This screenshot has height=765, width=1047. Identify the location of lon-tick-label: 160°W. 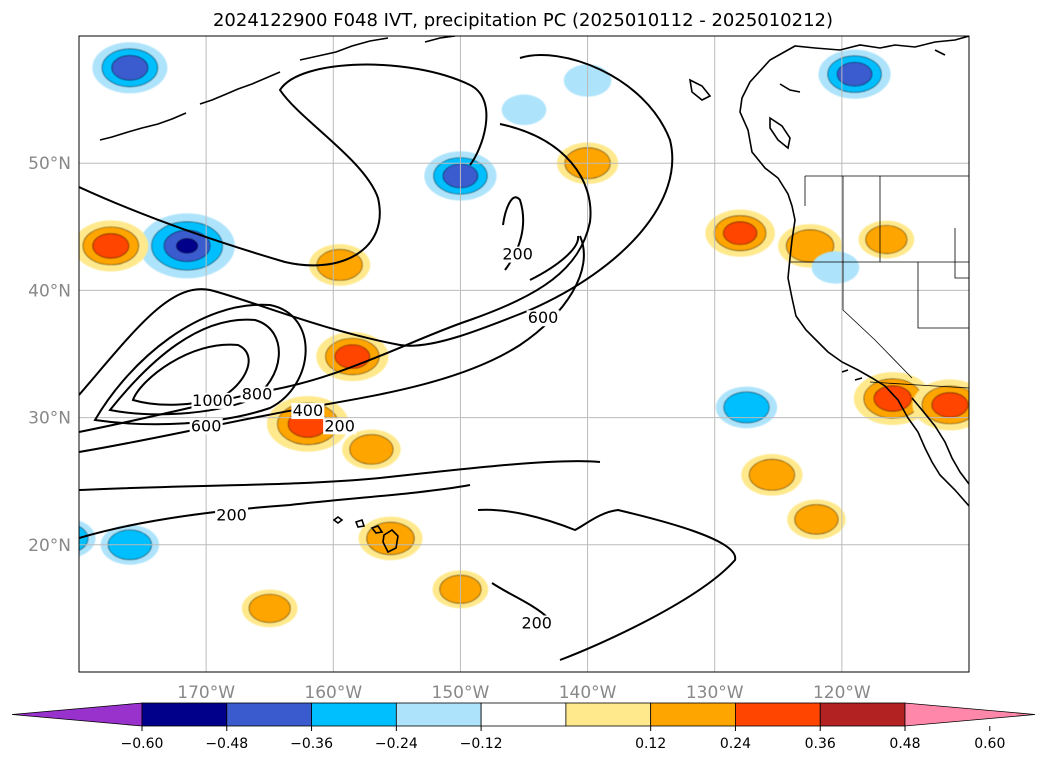
(333, 693).